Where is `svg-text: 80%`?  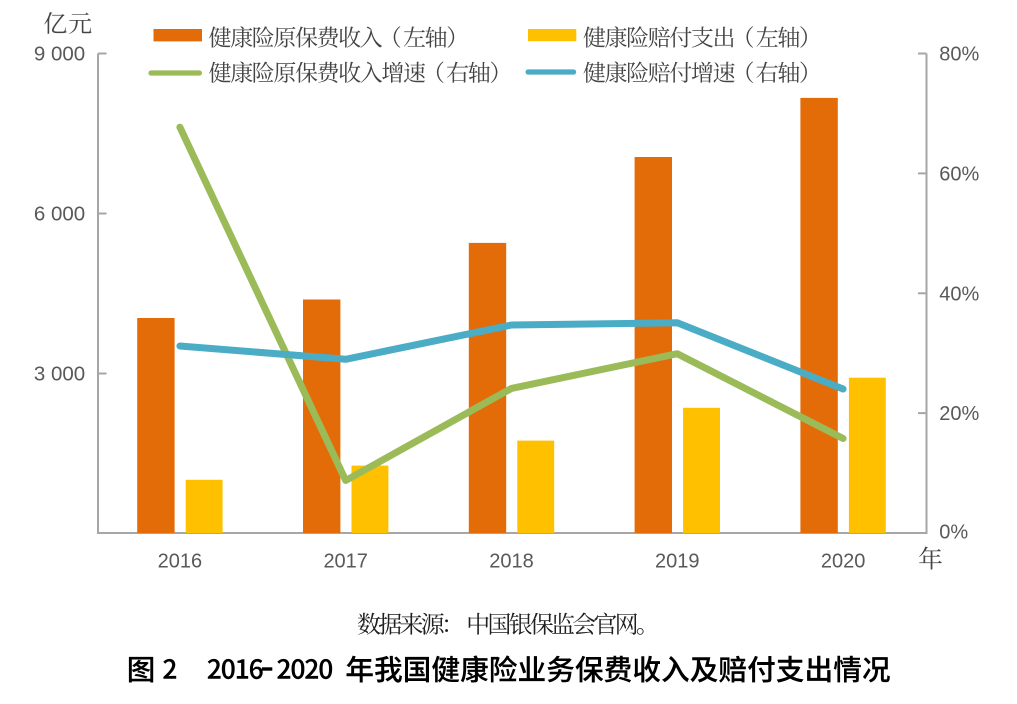
svg-text: 80% is located at coordinates (959, 55).